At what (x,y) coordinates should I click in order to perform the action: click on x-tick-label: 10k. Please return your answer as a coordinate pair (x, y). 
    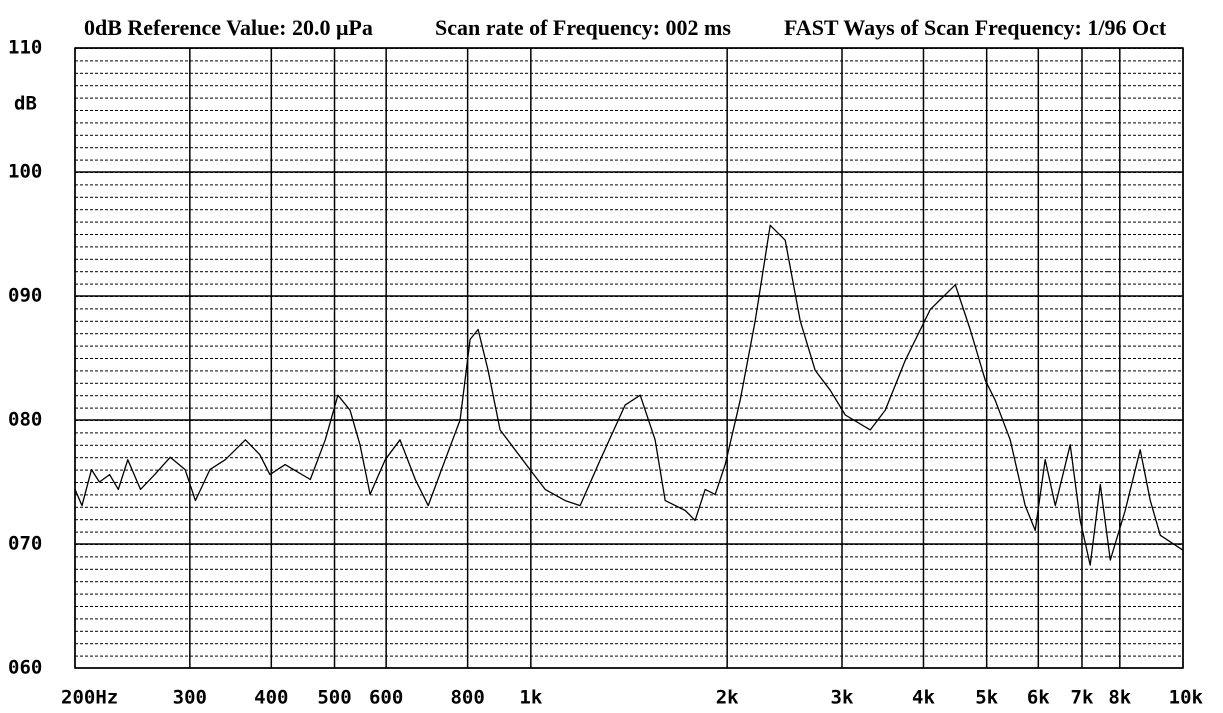
    Looking at the image, I should click on (1186, 698).